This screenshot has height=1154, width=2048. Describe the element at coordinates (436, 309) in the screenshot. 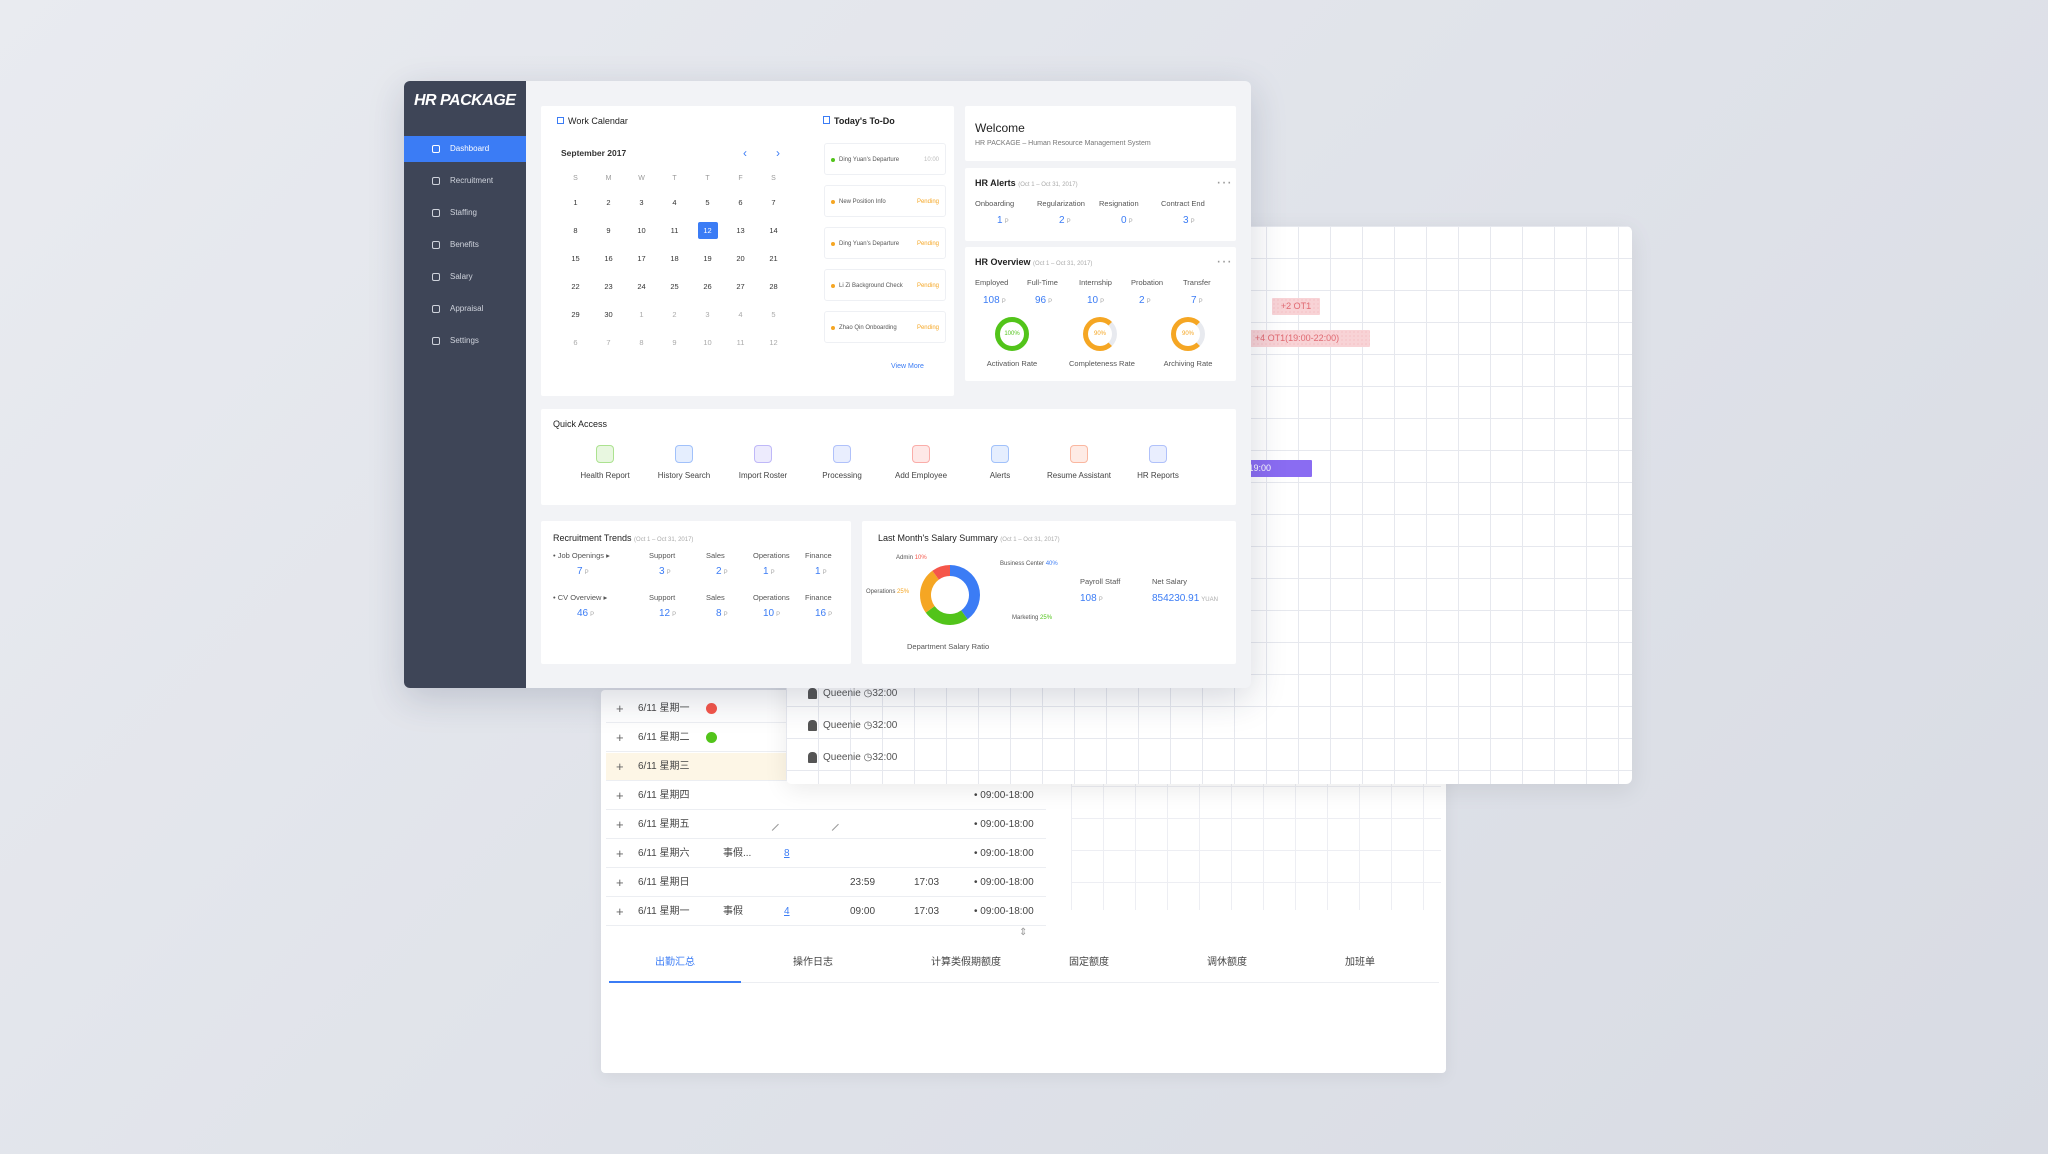

I see `chart-icon` at that location.